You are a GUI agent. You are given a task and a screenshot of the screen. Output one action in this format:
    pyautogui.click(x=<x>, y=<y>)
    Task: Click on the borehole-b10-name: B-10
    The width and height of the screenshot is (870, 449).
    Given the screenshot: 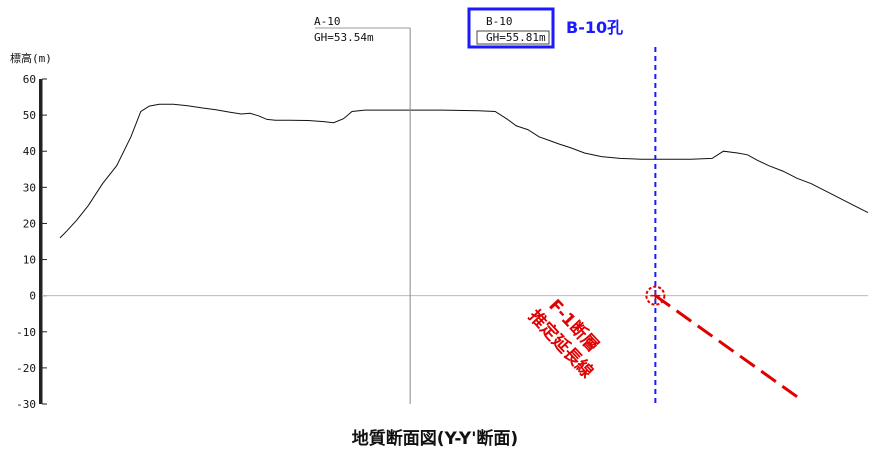 What is the action you would take?
    pyautogui.click(x=499, y=21)
    